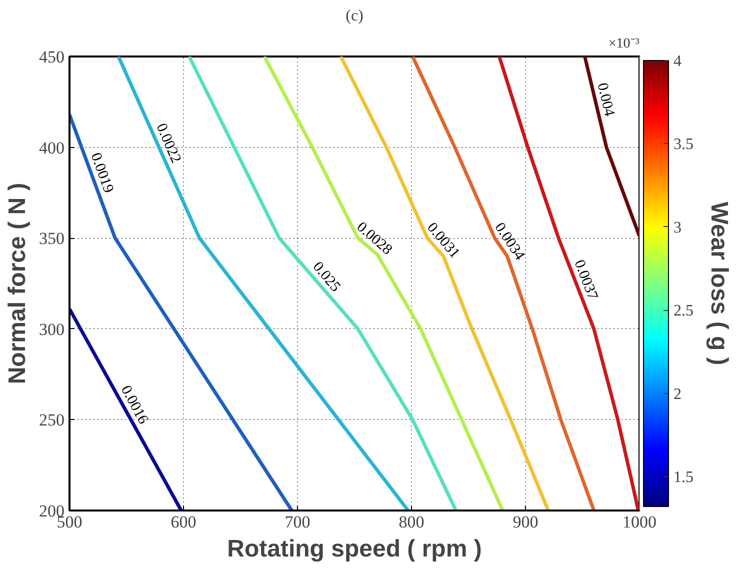 This screenshot has width=739, height=572. Describe the element at coordinates (101, 173) in the screenshot. I see `text: 0.0019` at that location.